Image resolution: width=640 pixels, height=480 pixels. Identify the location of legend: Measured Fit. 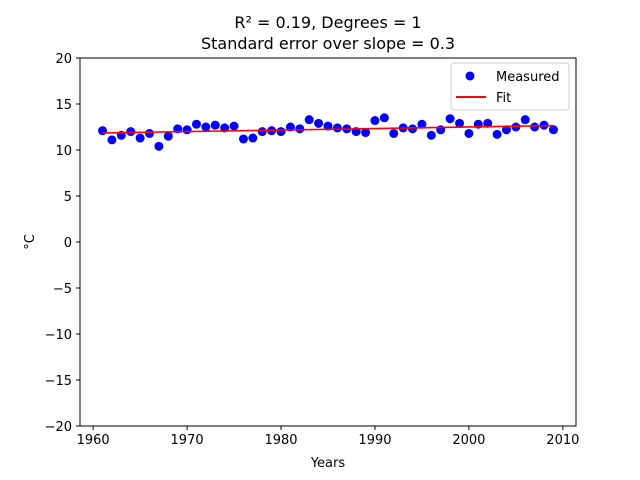
(510, 86).